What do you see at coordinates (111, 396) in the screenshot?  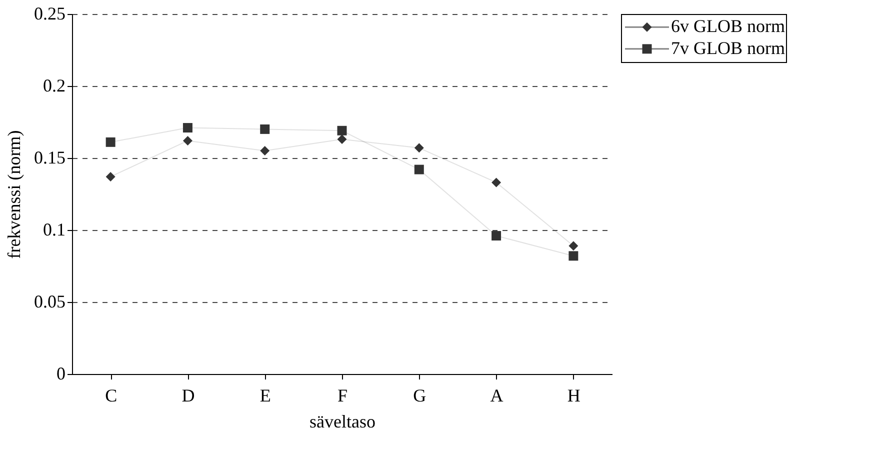 I see `x-tick-label: C` at bounding box center [111, 396].